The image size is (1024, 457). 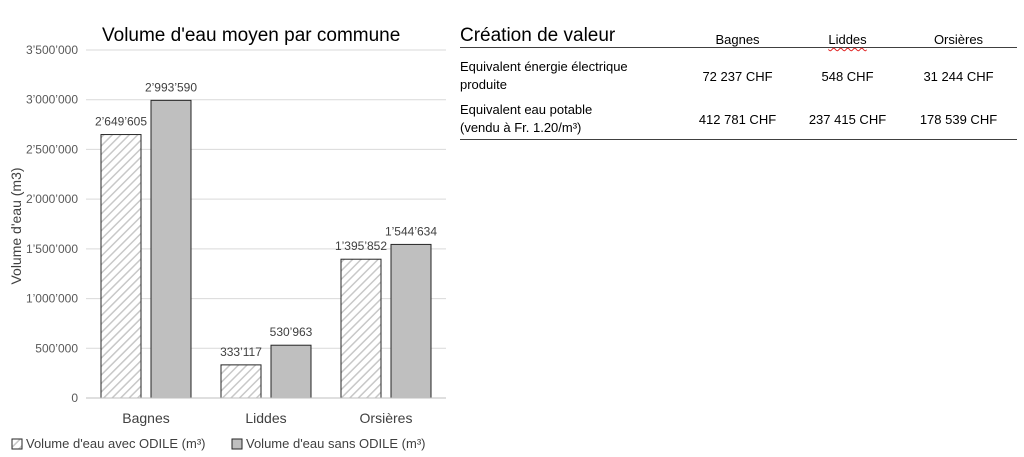 What do you see at coordinates (737, 39) in the screenshot?
I see `column-header-bagnes: Bagnes` at bounding box center [737, 39].